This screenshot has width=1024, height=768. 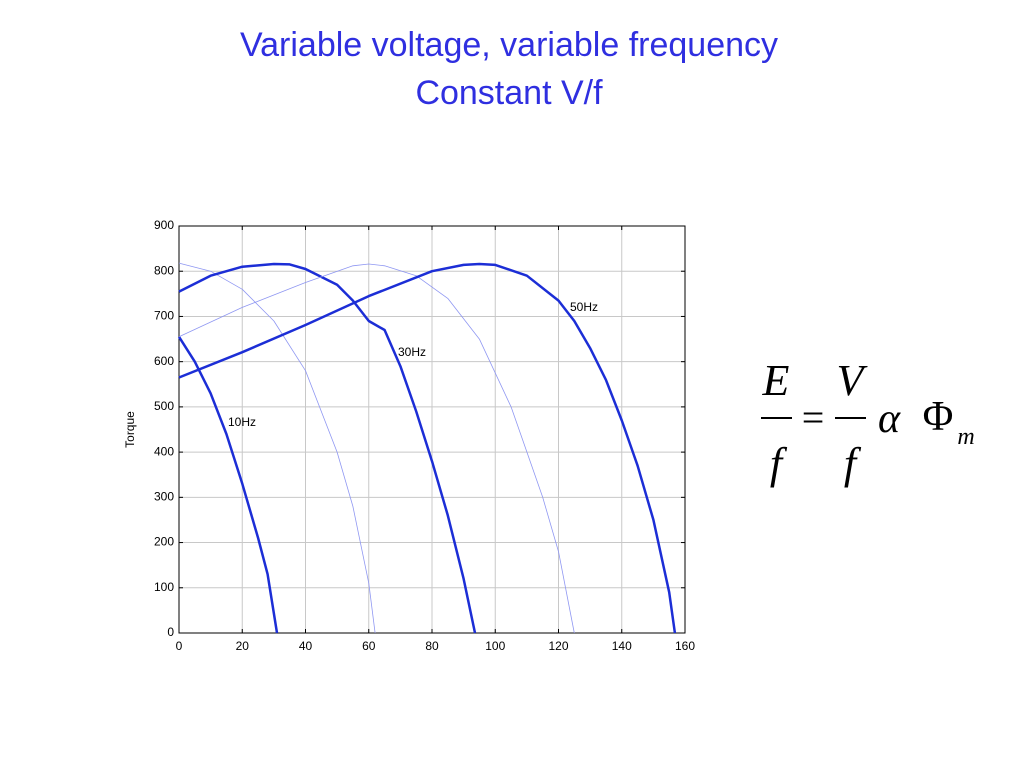 I want to click on y-tick-label: 300, so click(x=164, y=497).